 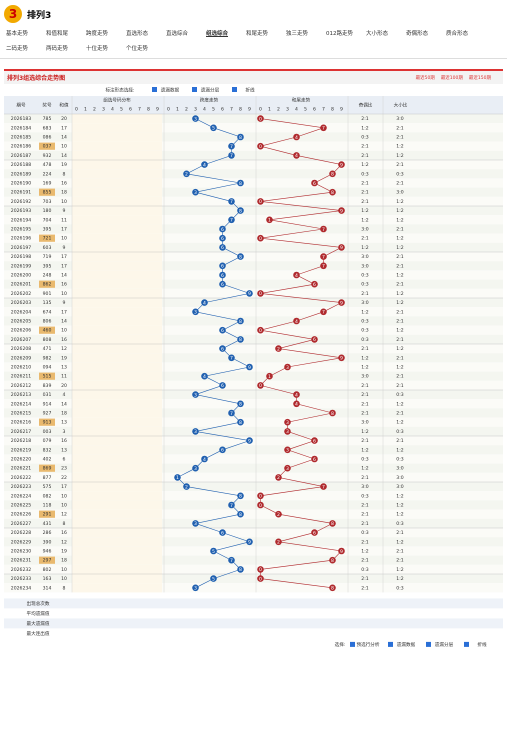 I want to click on number: 877, so click(x=47, y=478).